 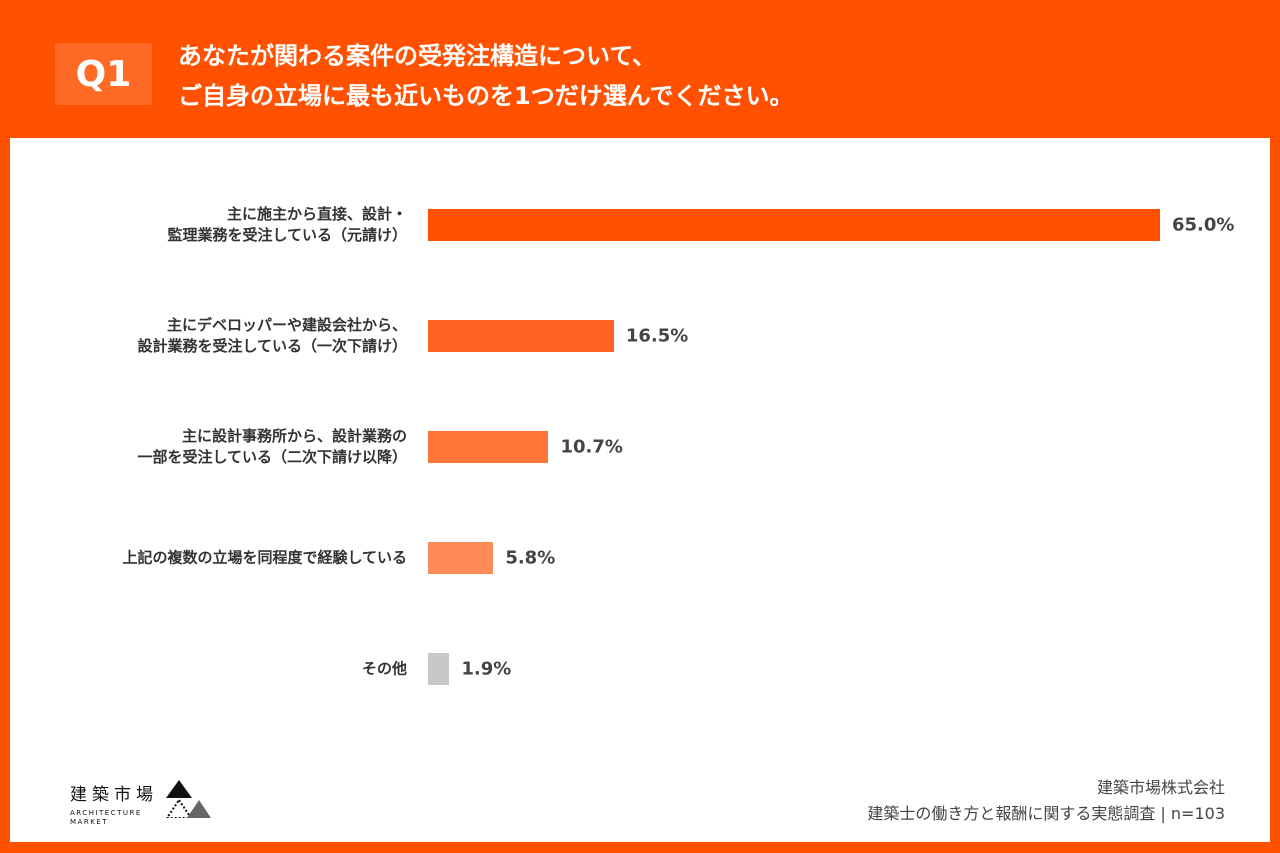 What do you see at coordinates (272, 447) in the screenshot?
I see `category-label: 主に設計事務所から、設計業務の一部を受注している（二次下請け以降）` at bounding box center [272, 447].